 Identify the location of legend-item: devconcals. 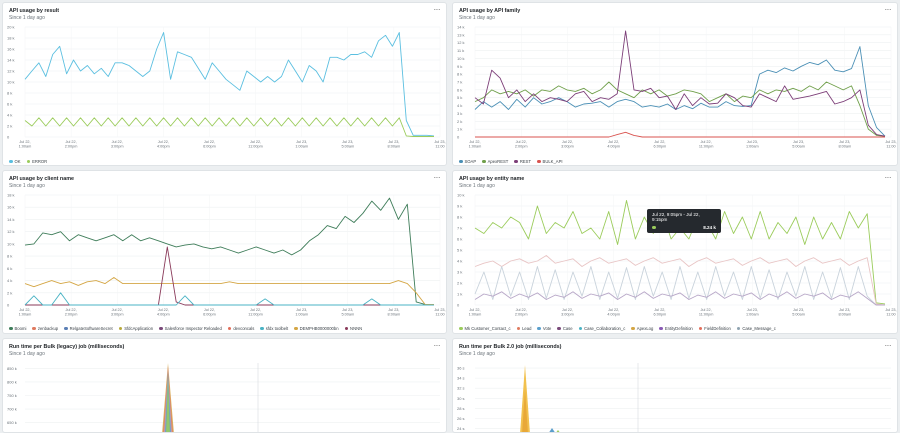
(240, 328).